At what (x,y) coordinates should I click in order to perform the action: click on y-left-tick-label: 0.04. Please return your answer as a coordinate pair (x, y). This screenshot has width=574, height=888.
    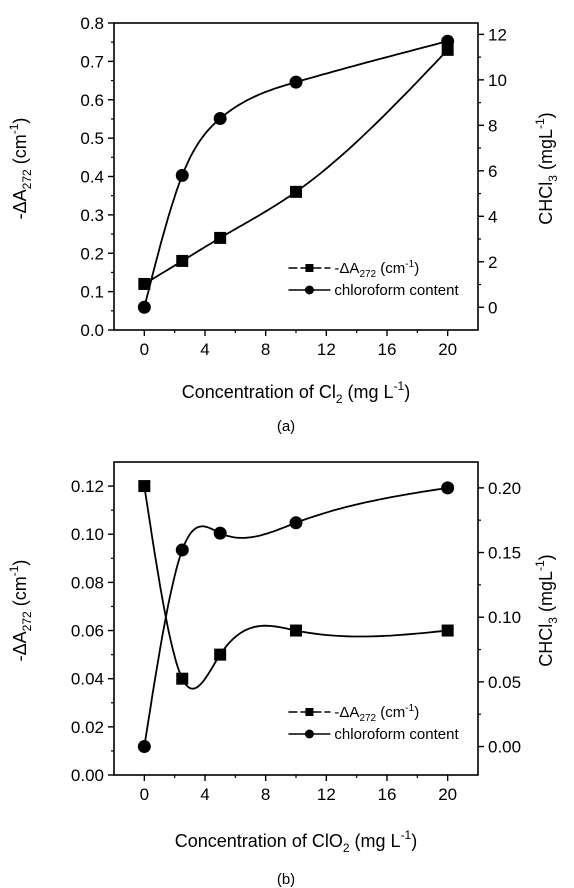
    Looking at the image, I should click on (87, 679).